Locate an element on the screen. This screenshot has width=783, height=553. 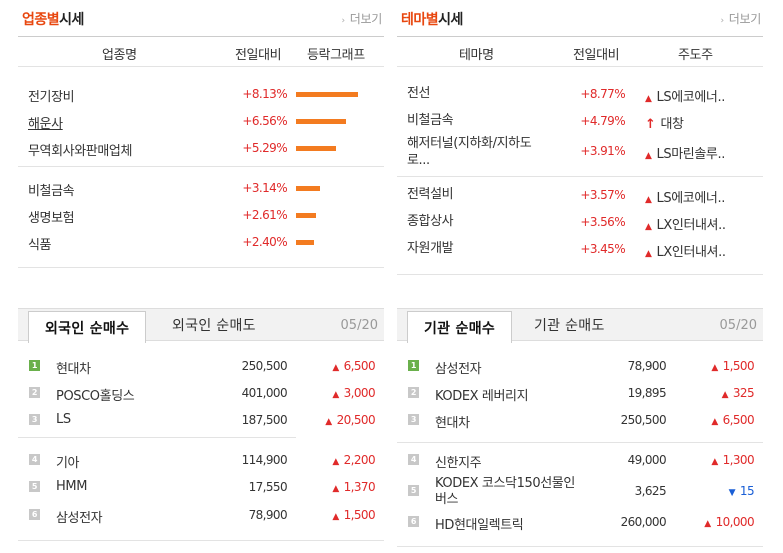
stock-name: HD현대일렉트릭 is located at coordinates (479, 525).